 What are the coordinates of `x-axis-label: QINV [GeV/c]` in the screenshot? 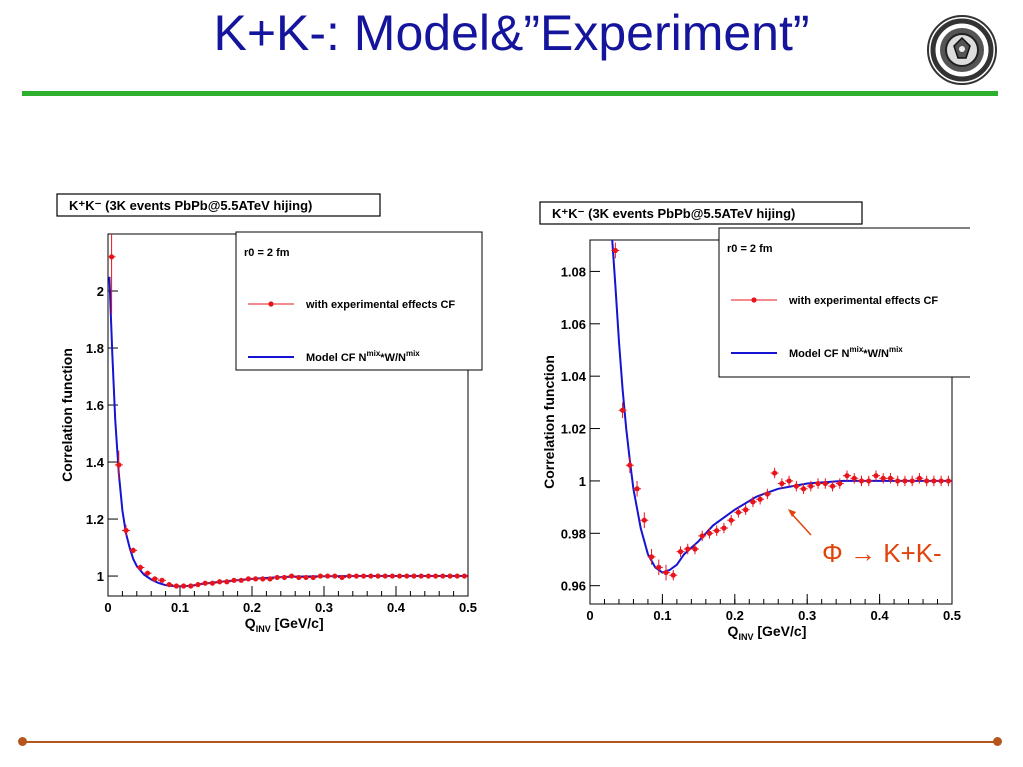 It's located at (284, 624).